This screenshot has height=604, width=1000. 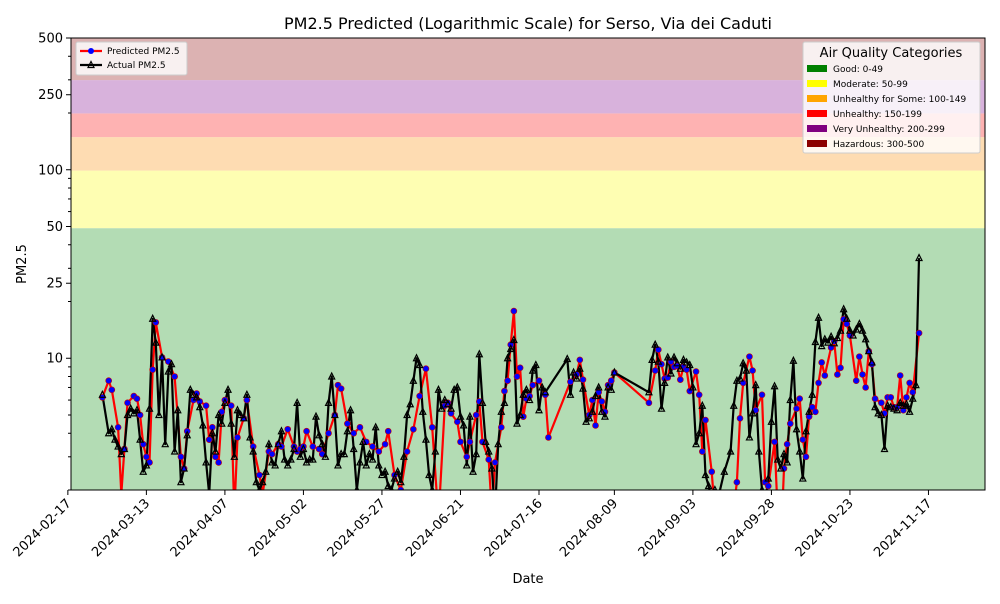 I want to click on category-legend-label: Moderate: 50-99, so click(x=870, y=85).